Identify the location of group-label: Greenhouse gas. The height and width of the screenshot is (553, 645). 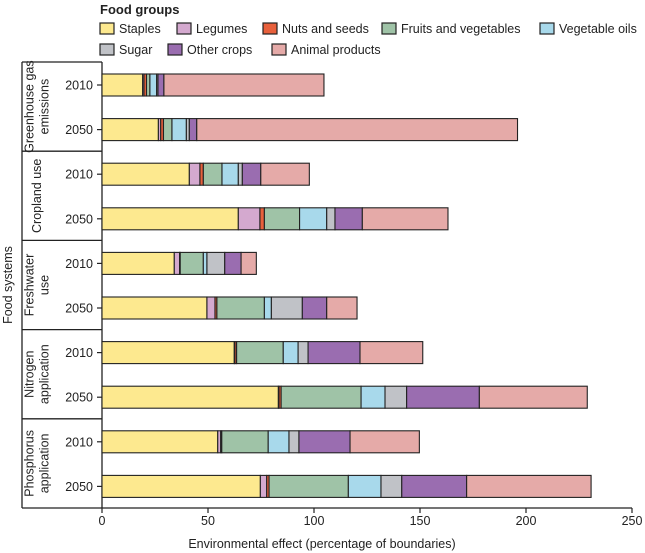
(30, 106).